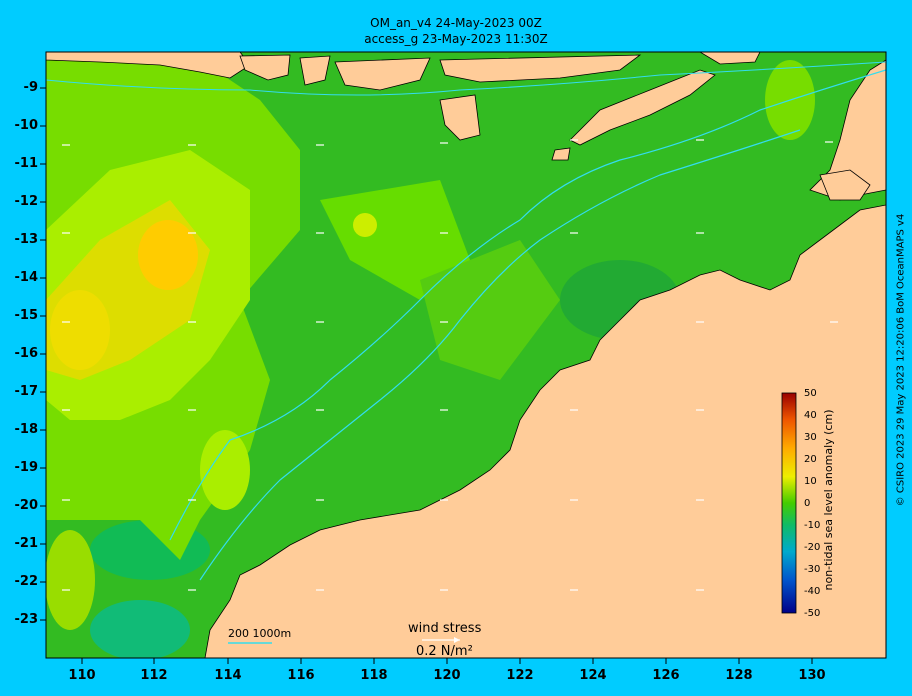 The width and height of the screenshot is (912, 696). Describe the element at coordinates (26, 581) in the screenshot. I see `lat-label: -22` at that location.